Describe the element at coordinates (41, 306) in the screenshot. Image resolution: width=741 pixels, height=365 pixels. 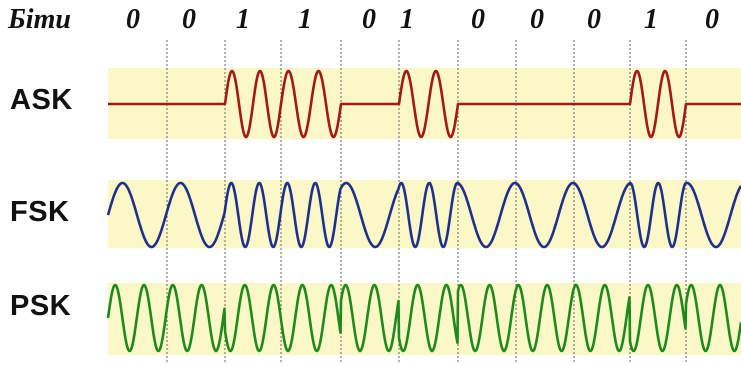
I see `psk-label: PSK` at that location.